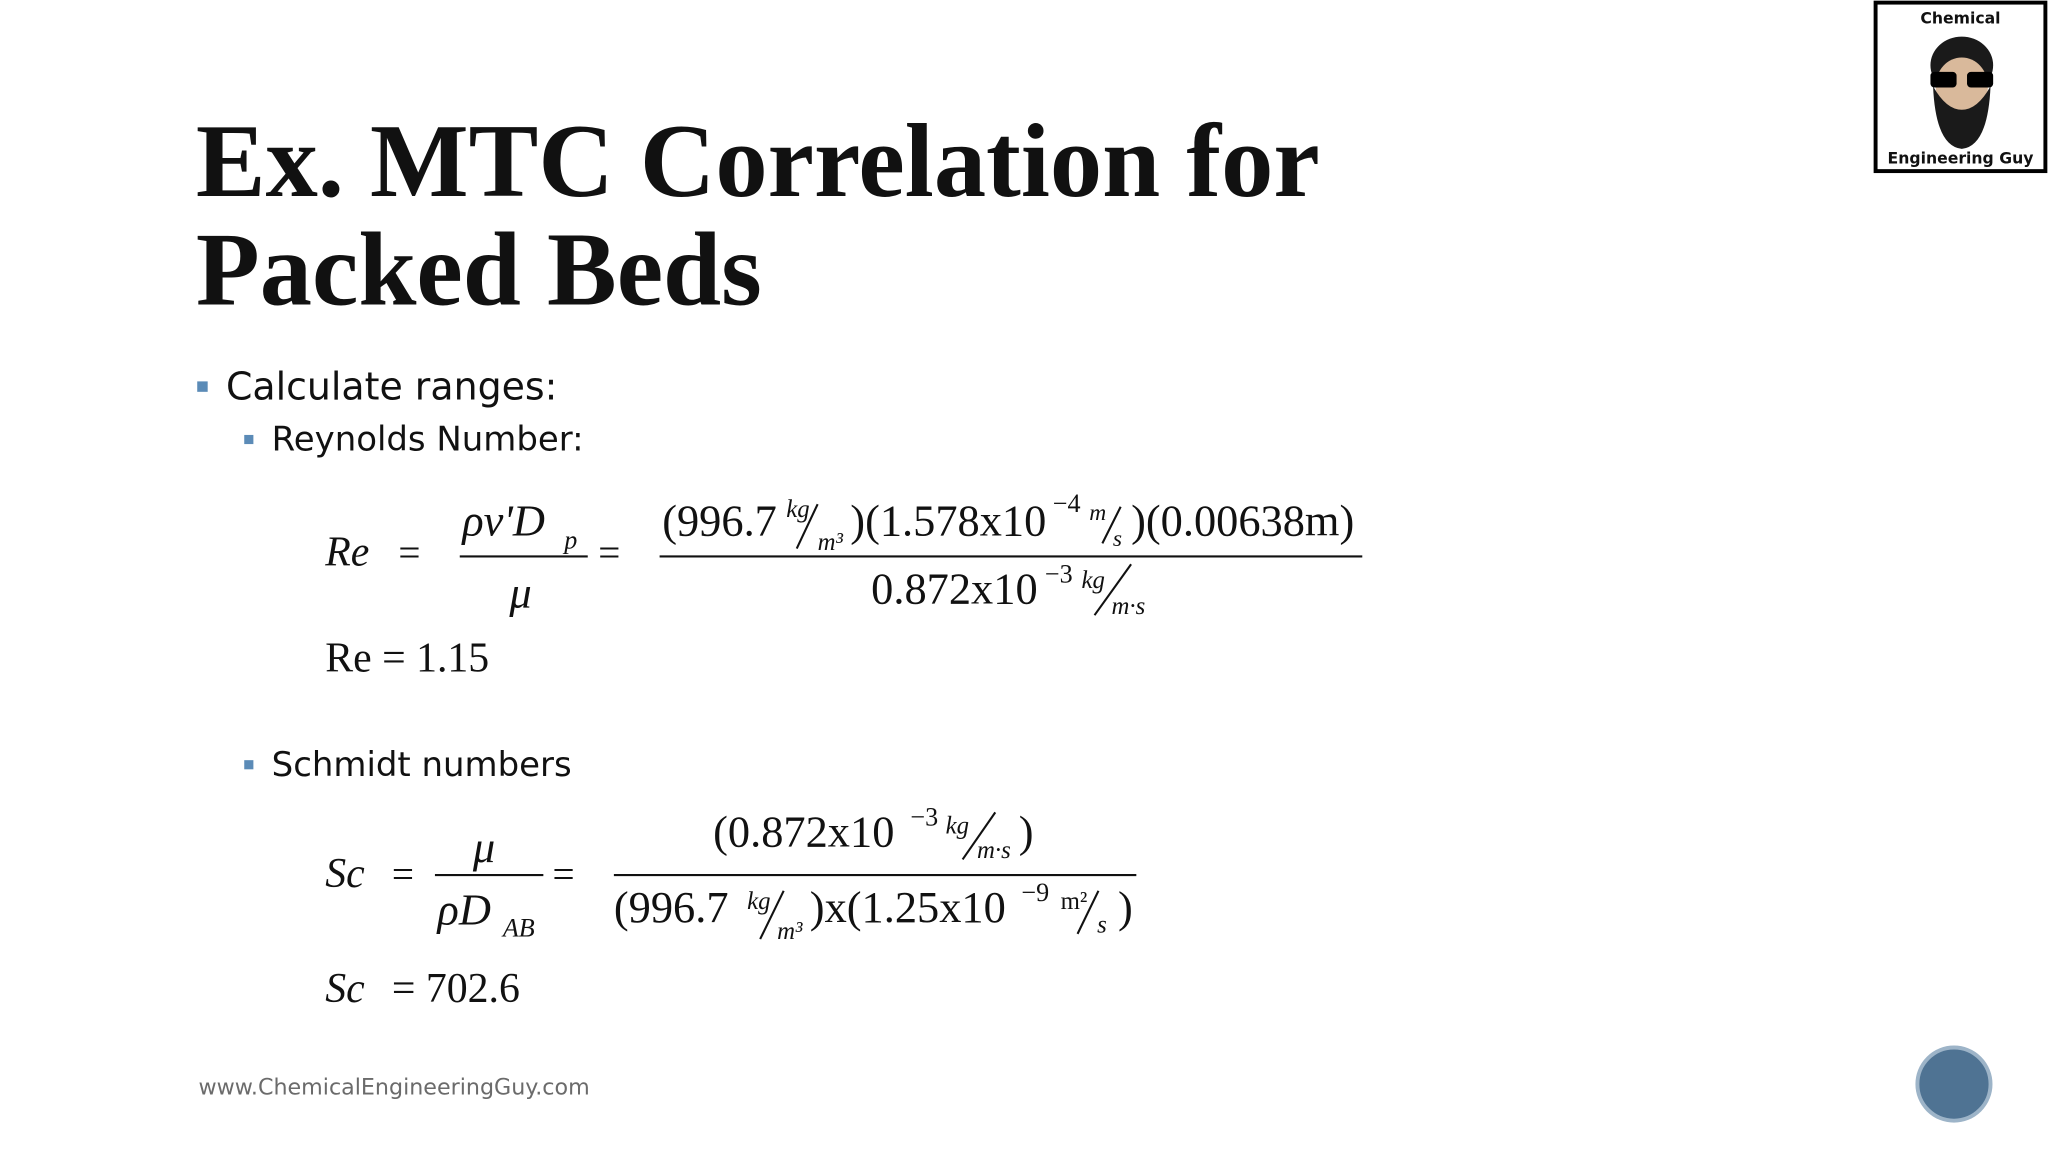 This screenshot has height=1152, width=2048. Describe the element at coordinates (502, 521) in the screenshot. I see `equation-term: ρv'D` at that location.